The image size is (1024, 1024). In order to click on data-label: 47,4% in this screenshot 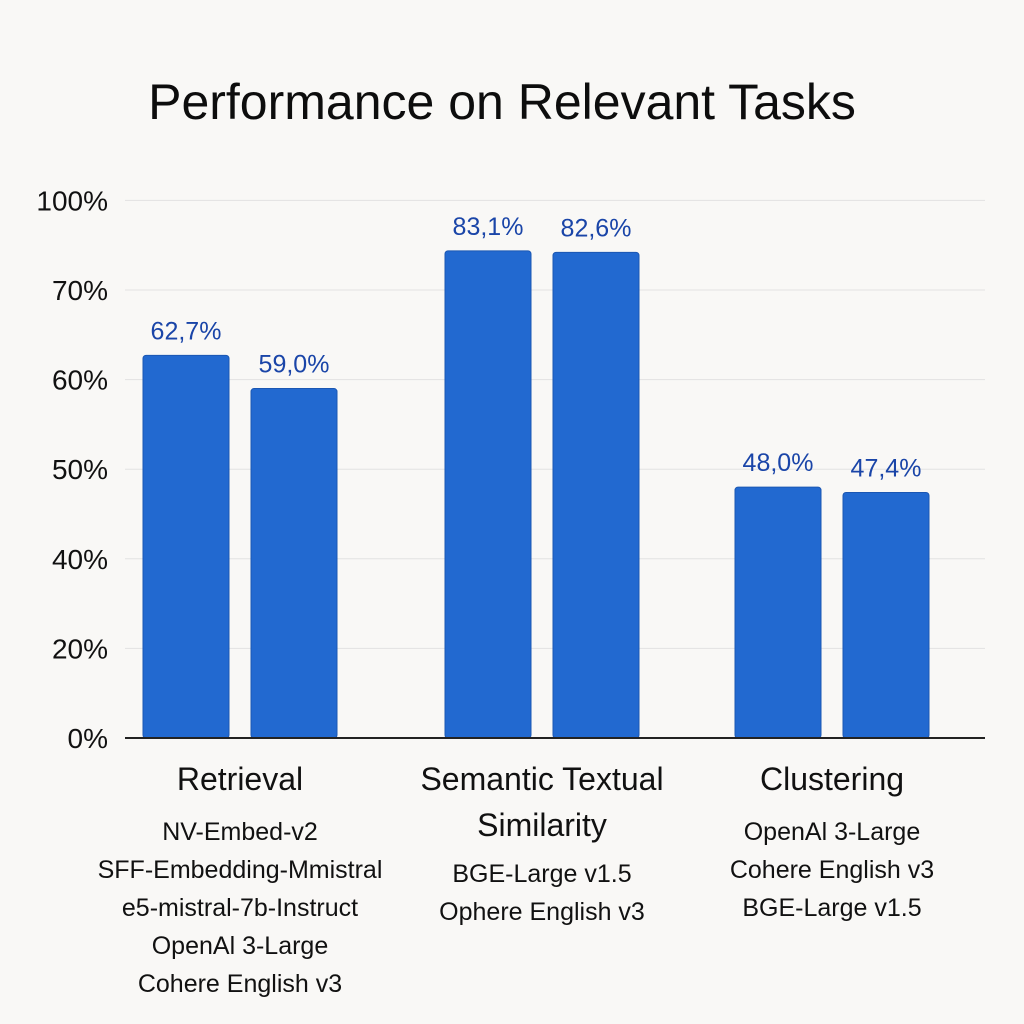, I will do `click(886, 468)`.